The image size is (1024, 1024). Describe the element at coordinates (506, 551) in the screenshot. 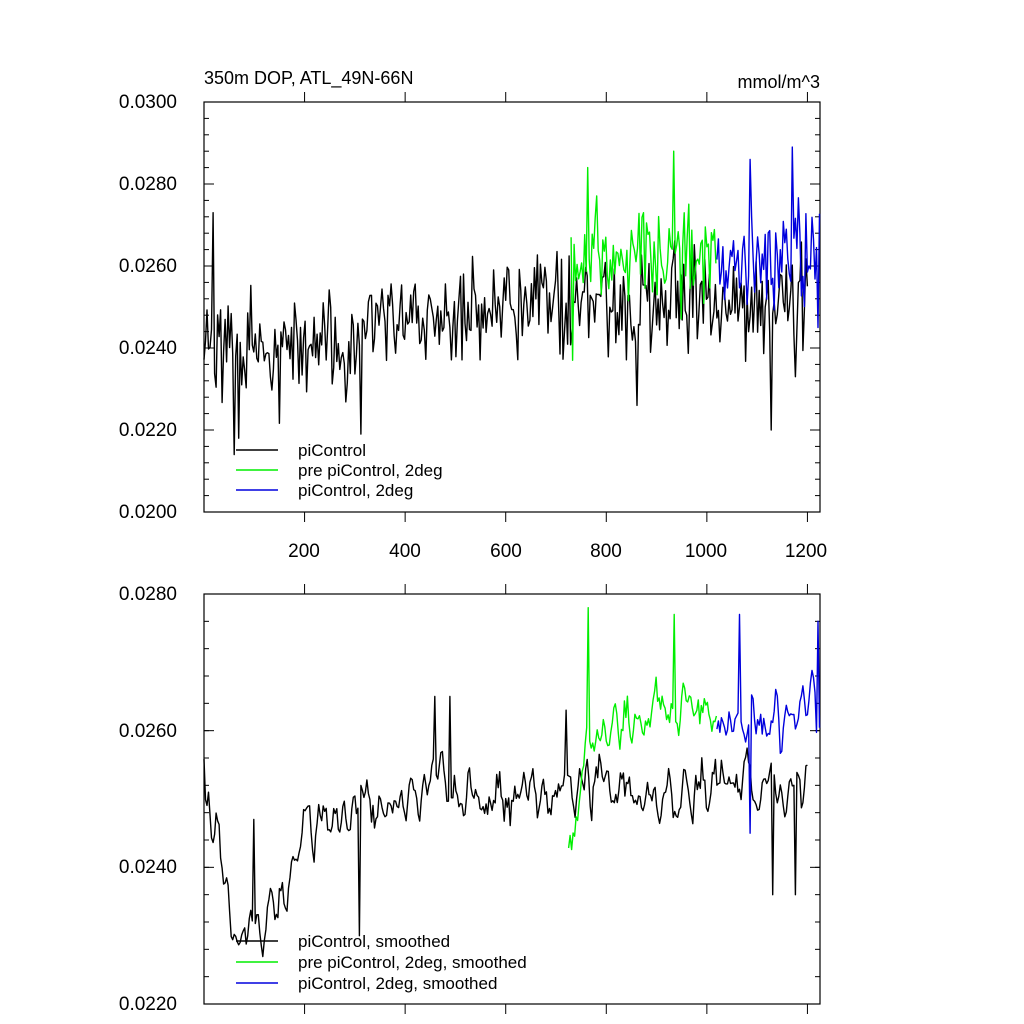

I see `top-x-tick-label: 600` at that location.